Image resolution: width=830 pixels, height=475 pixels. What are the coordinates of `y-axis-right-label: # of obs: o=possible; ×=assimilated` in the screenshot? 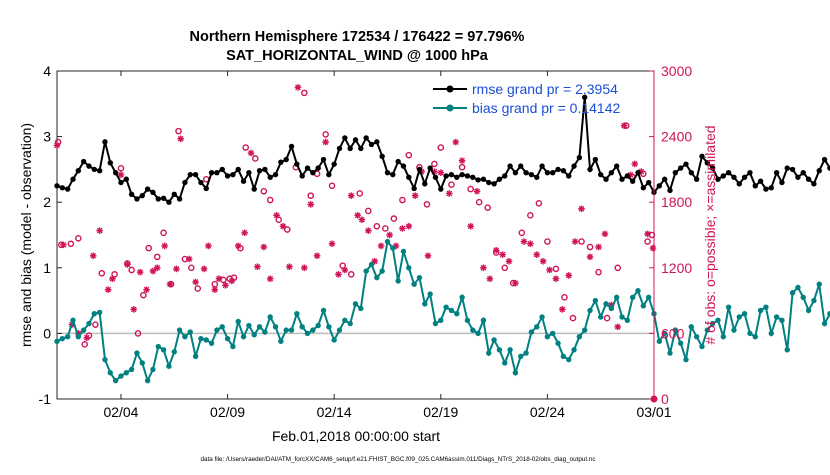 It's located at (710, 234).